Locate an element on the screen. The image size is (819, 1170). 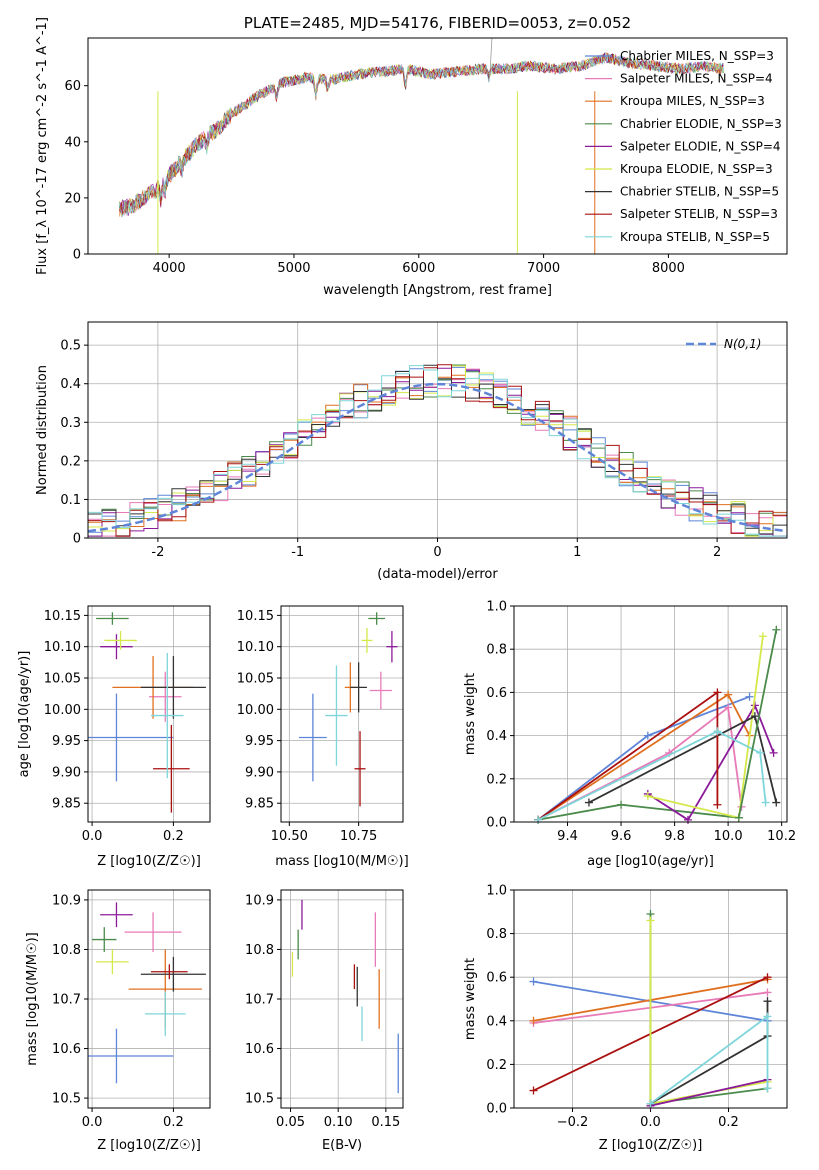
legend-label: Salpeter MILES, N_SSP=4 is located at coordinates (696, 79).